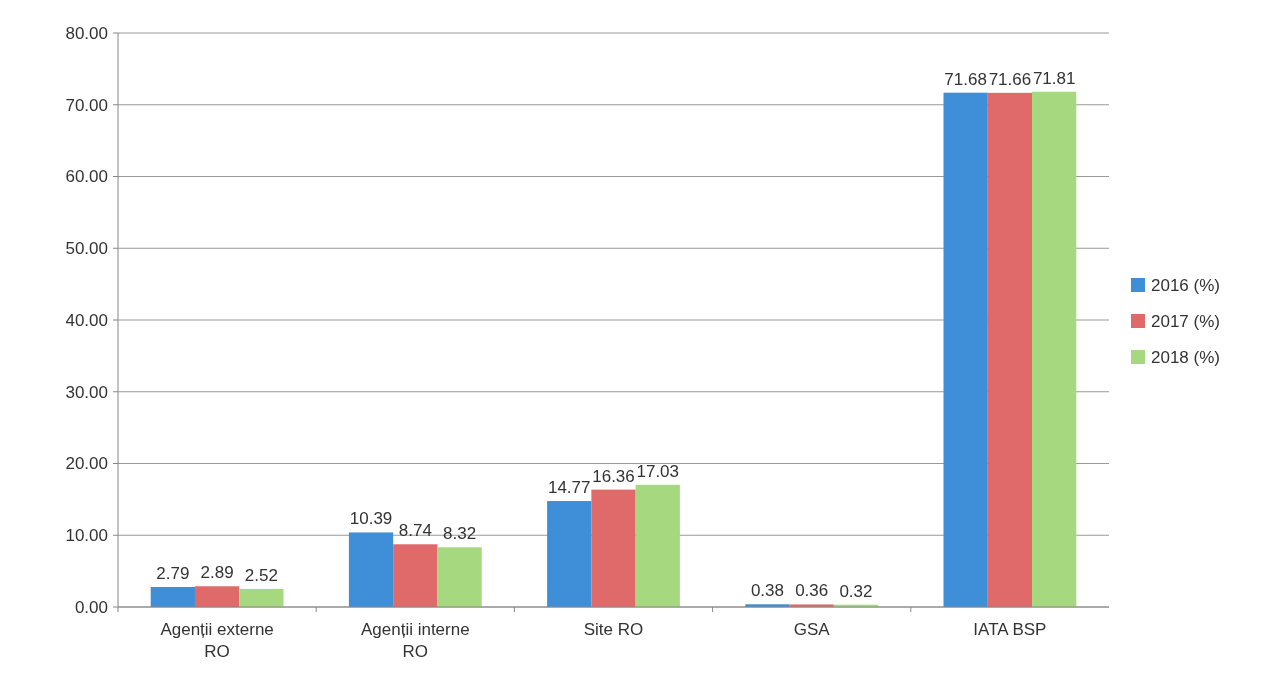  Describe the element at coordinates (217, 641) in the screenshot. I see `x-tick-label: Agenții externe RO` at that location.